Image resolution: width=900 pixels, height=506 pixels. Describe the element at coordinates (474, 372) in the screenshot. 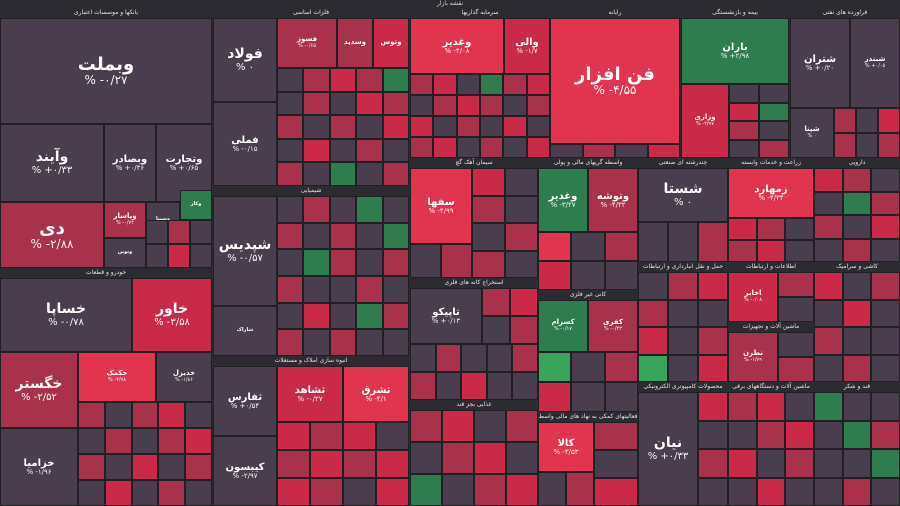

I see `small-tiles-mining` at that location.